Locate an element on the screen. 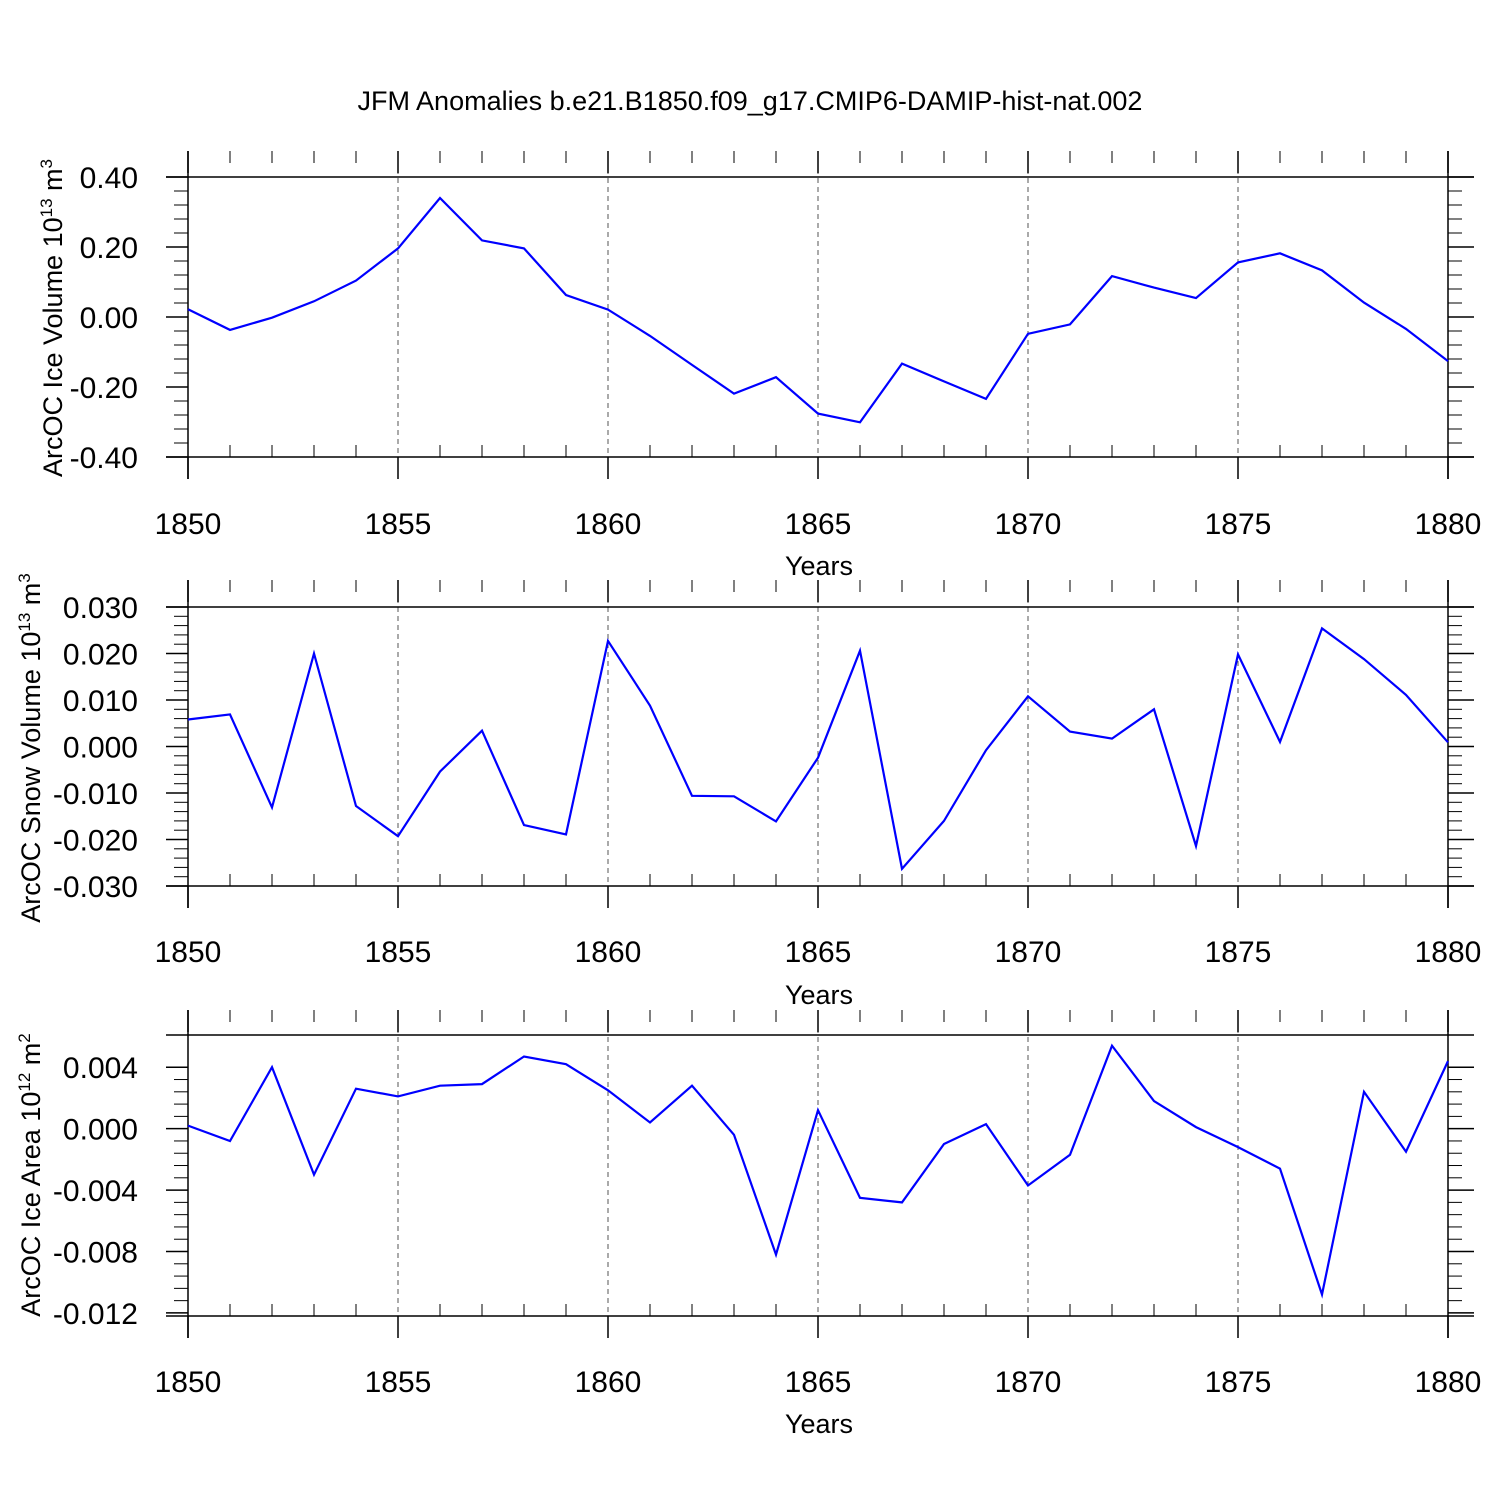 Image resolution: width=1500 pixels, height=1500 pixels. y-axis-label: ArcOC Snow Volume 1013 m3 is located at coordinates (30, 748).